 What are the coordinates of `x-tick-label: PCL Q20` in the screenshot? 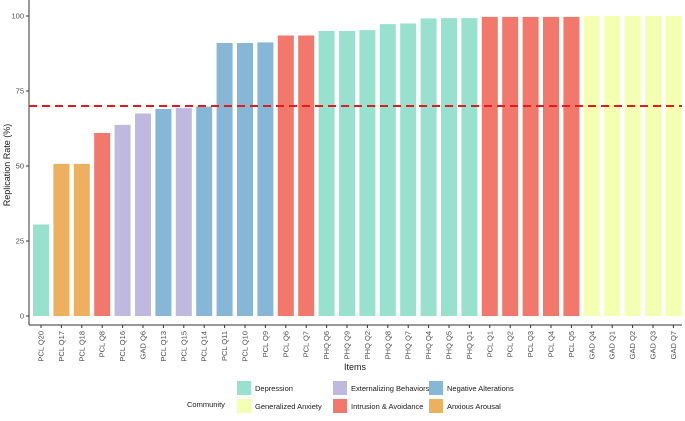 It's located at (41, 346).